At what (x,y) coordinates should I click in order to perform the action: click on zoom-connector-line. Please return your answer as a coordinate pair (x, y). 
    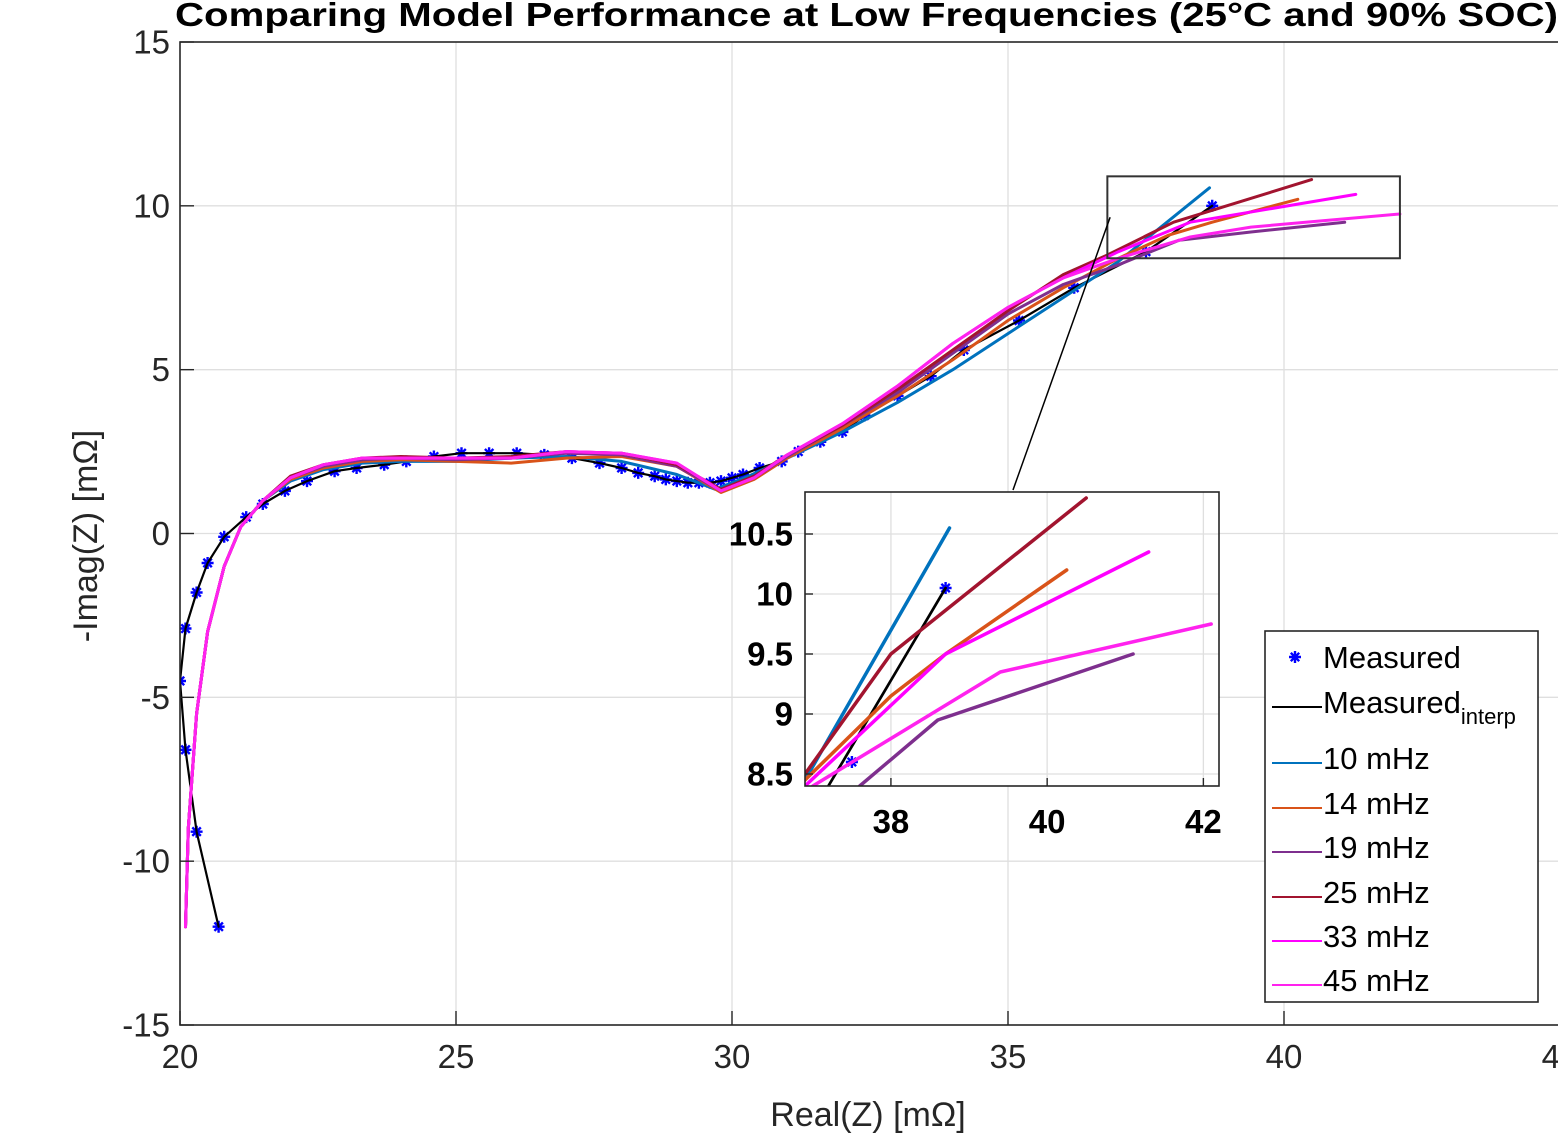
    Looking at the image, I should click on (1061, 354).